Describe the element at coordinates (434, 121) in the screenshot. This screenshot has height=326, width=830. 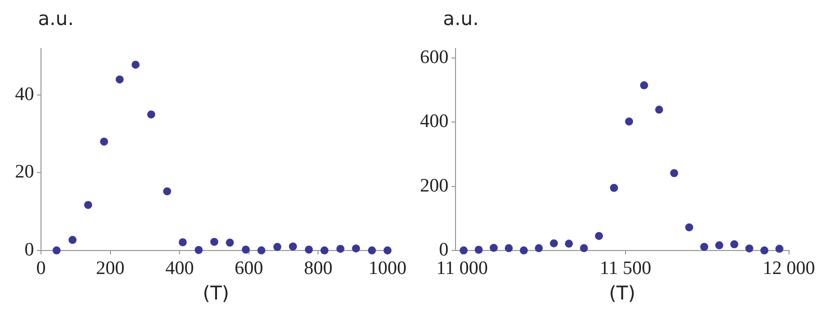
I see `y-tick-label: 400` at that location.